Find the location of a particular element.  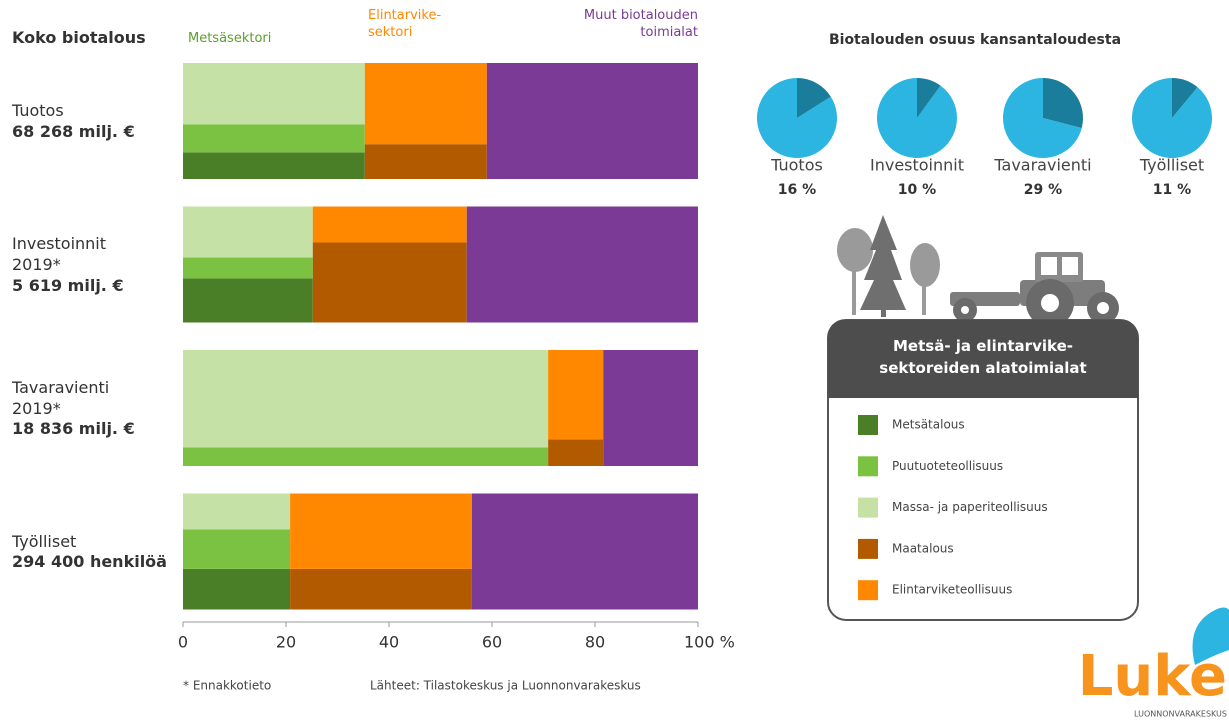

x-tick-label: 60 is located at coordinates (492, 642).